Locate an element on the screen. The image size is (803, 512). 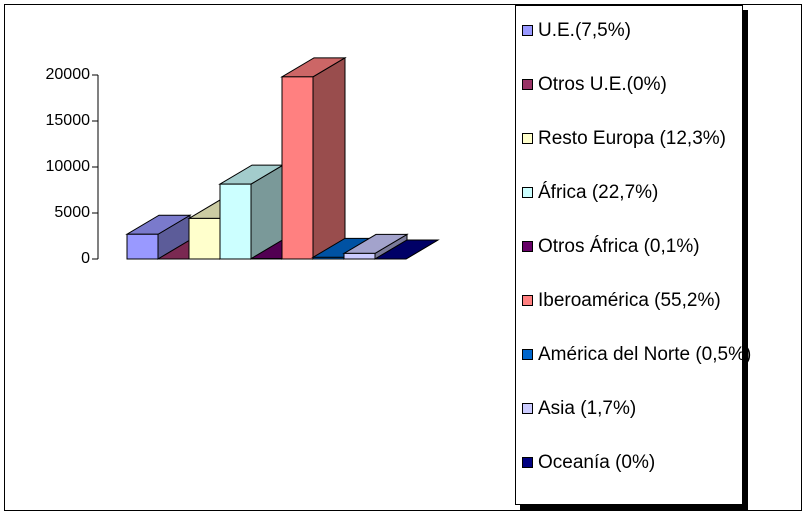
legend-label: África (22,7%) is located at coordinates (598, 192).